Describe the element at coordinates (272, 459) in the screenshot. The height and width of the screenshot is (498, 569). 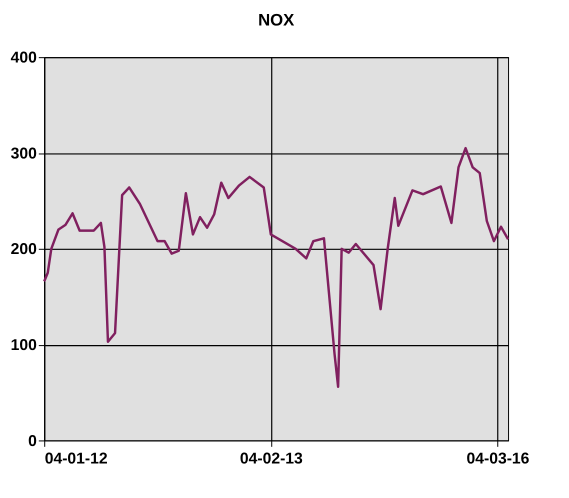
I see `x-tick-label: 04-02-13` at that location.